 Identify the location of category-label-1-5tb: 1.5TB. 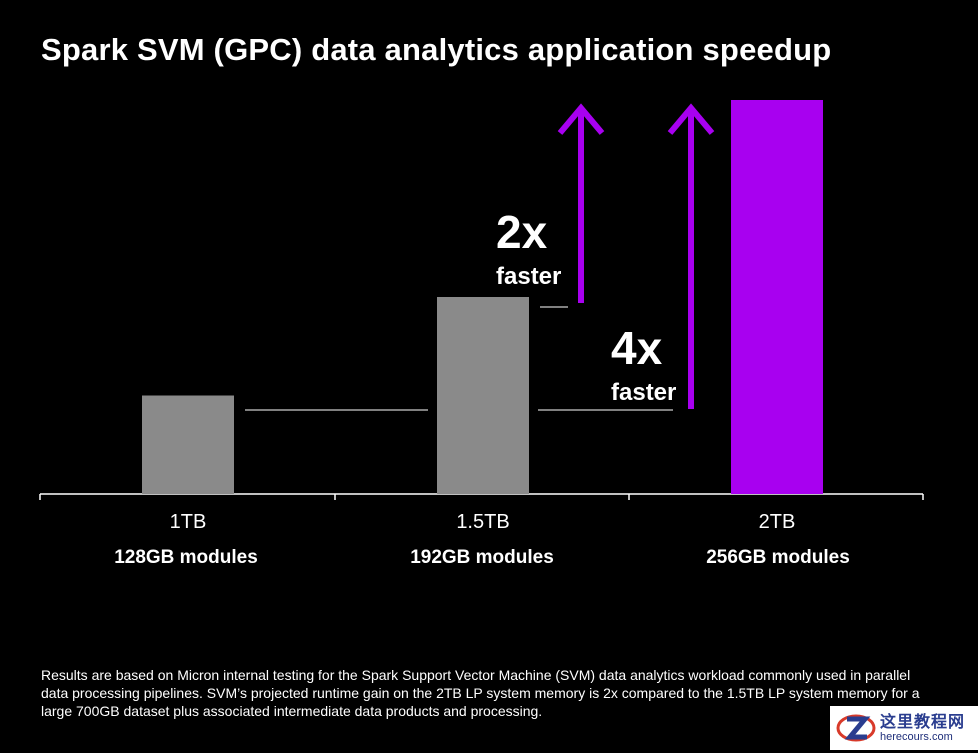
(482, 522).